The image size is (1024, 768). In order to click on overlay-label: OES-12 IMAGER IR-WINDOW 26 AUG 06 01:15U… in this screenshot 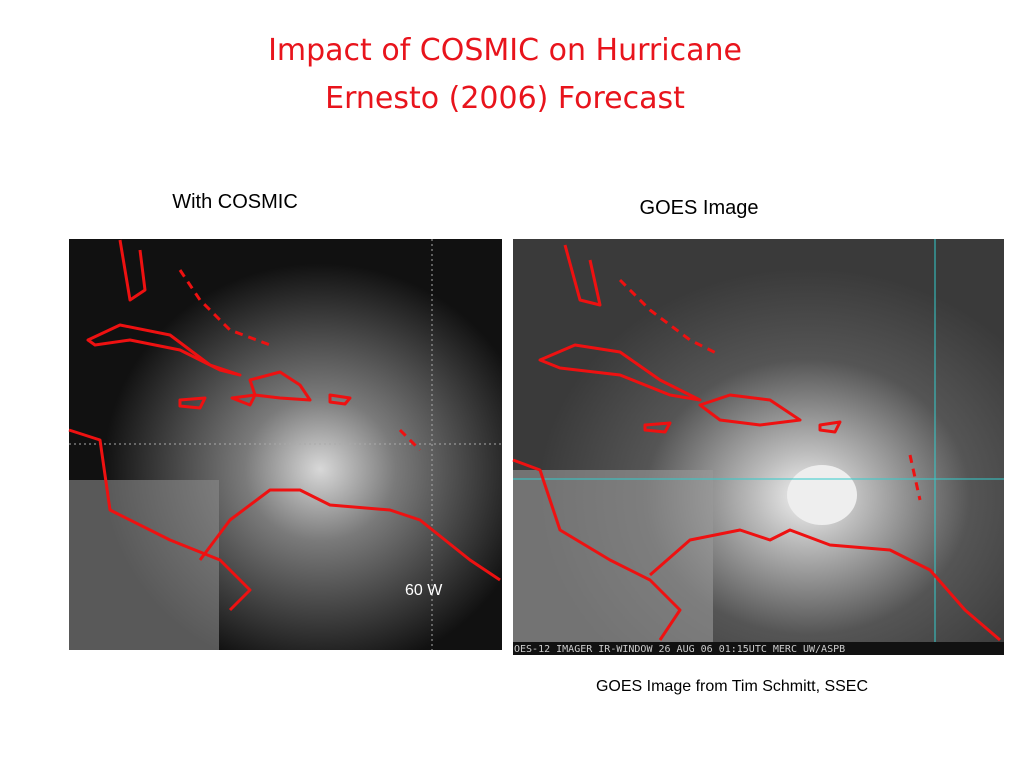, I will do `click(679, 649)`.